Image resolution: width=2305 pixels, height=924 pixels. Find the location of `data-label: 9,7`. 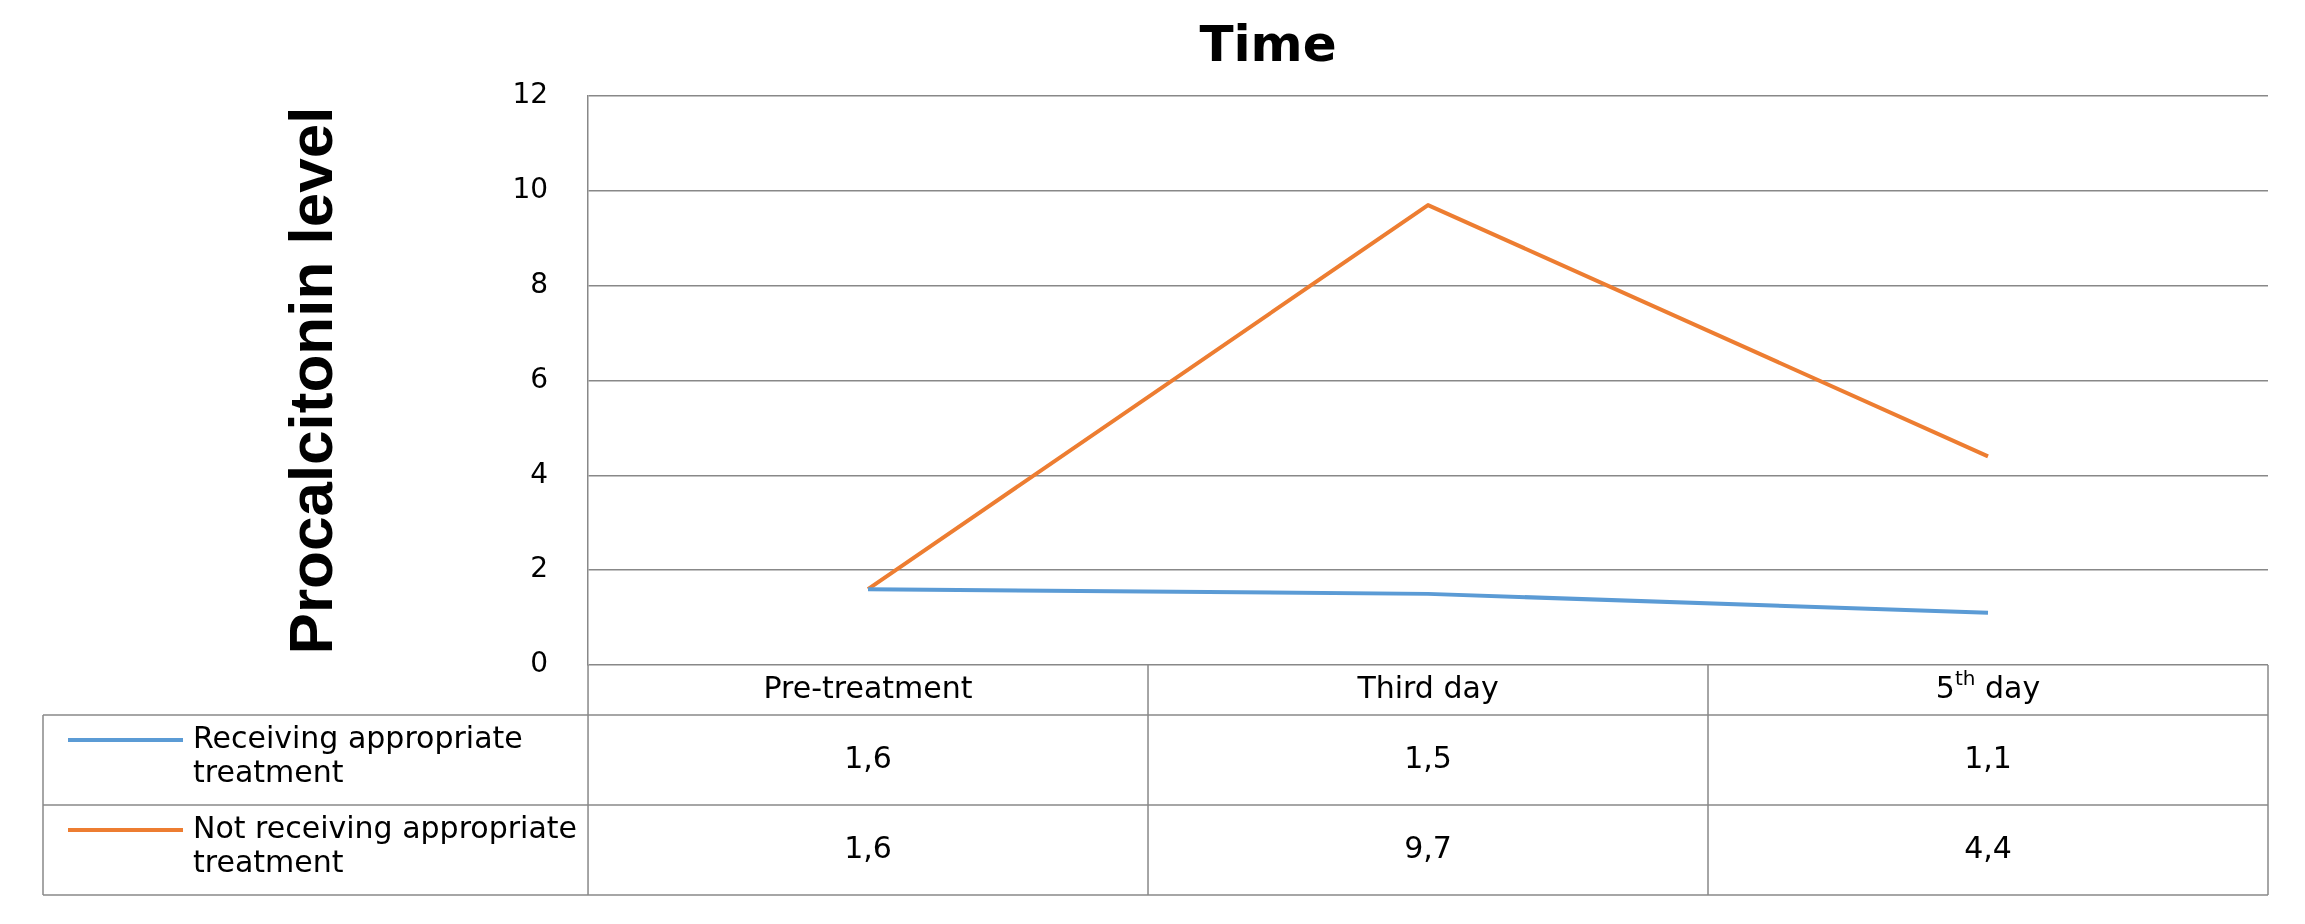

data-label: 9,7 is located at coordinates (1428, 847).